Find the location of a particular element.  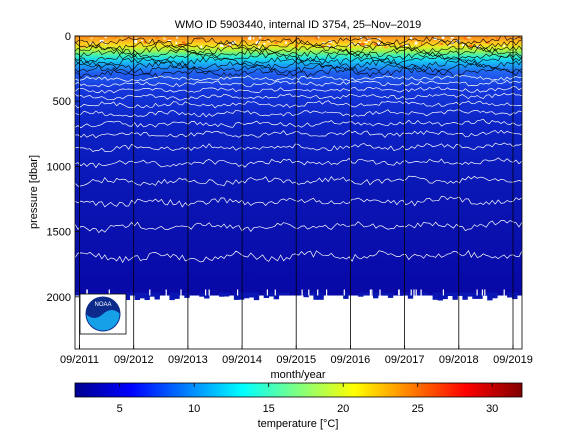

y-axis-label: pressure [dbar] is located at coordinates (34, 192).